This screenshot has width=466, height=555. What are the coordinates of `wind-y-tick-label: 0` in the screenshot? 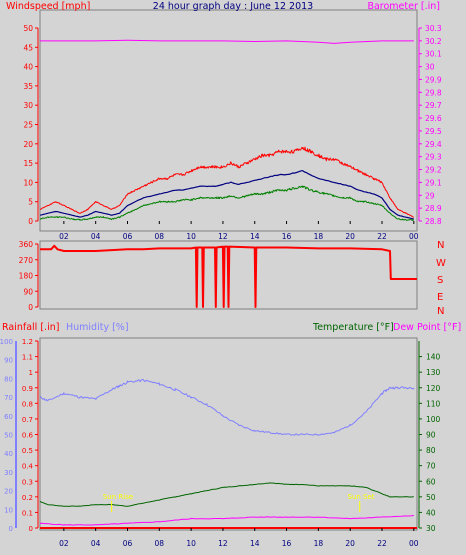 It's located at (30, 221).